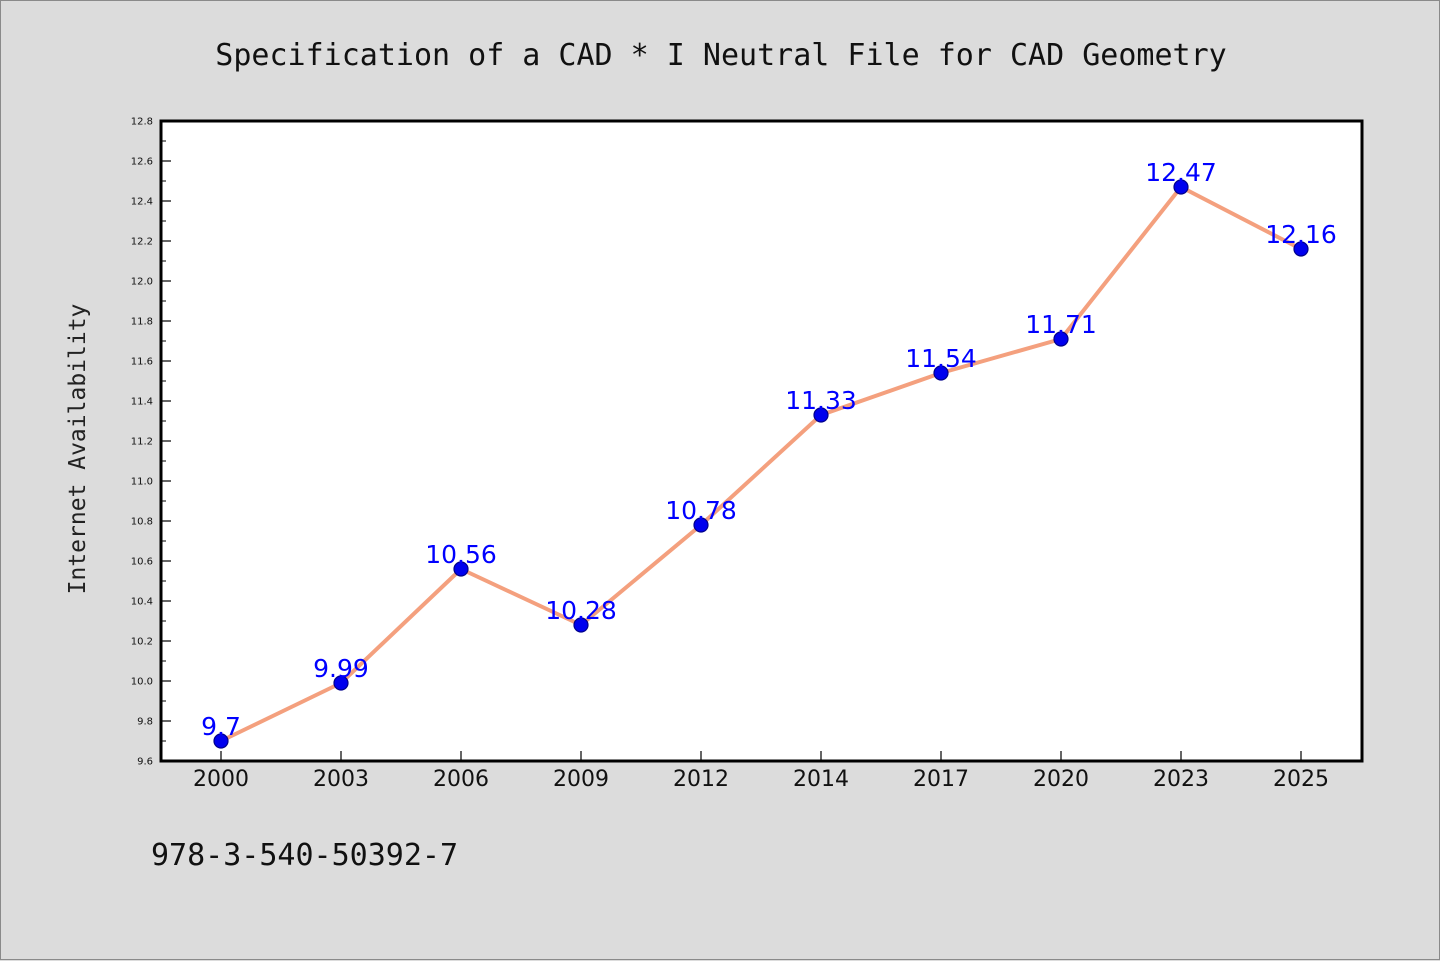 This screenshot has height=961, width=1440. Describe the element at coordinates (341, 779) in the screenshot. I see `x-tick-label: 2003` at that location.